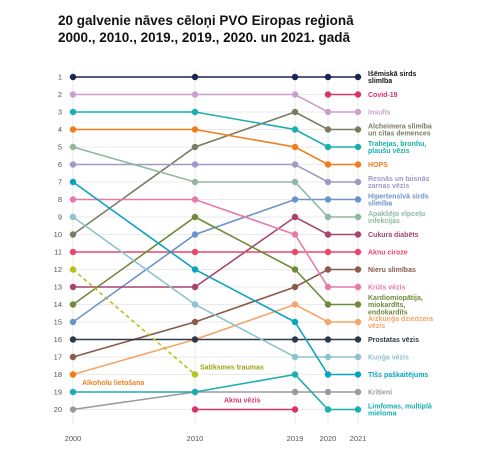 The image size is (490, 457). I want to click on year-tick-label: 2020, so click(328, 438).